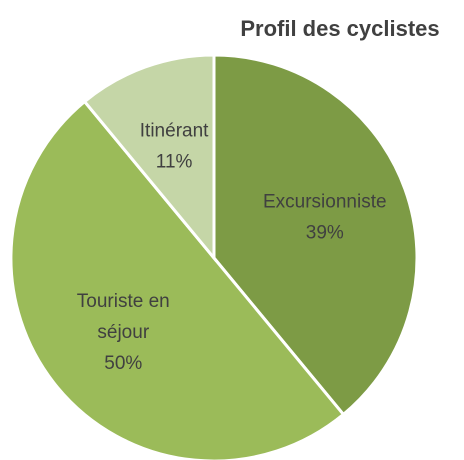 This screenshot has width=464, height=460. I want to click on pie-slice, so click(149, 158).